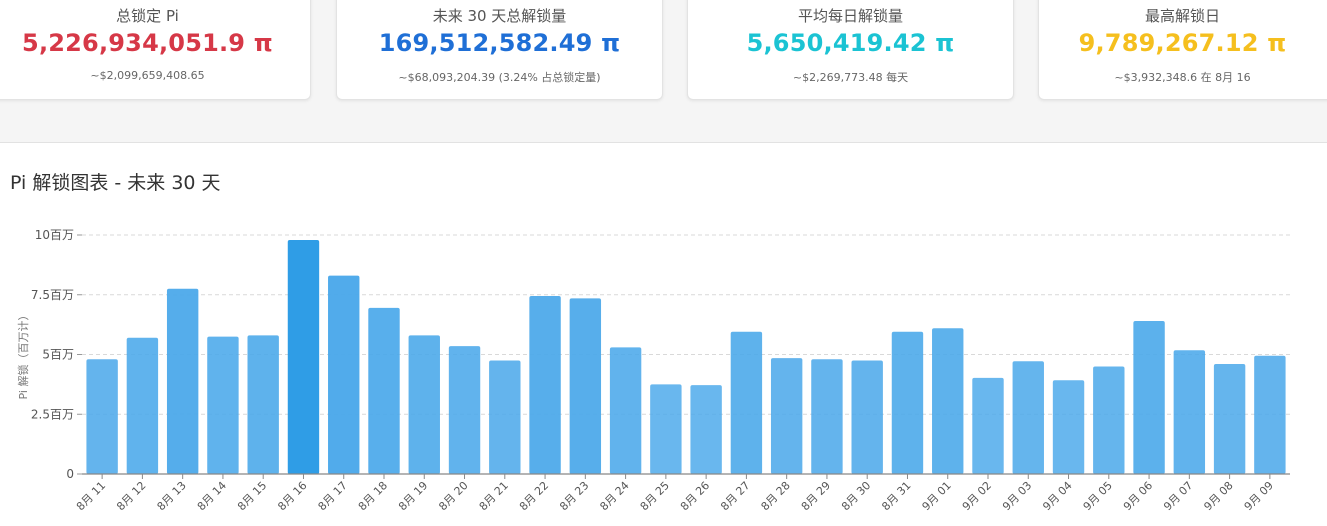 This screenshot has height=526, width=1327. Describe the element at coordinates (655, 496) in the screenshot. I see `x-tick-label: 8月 25` at that location.